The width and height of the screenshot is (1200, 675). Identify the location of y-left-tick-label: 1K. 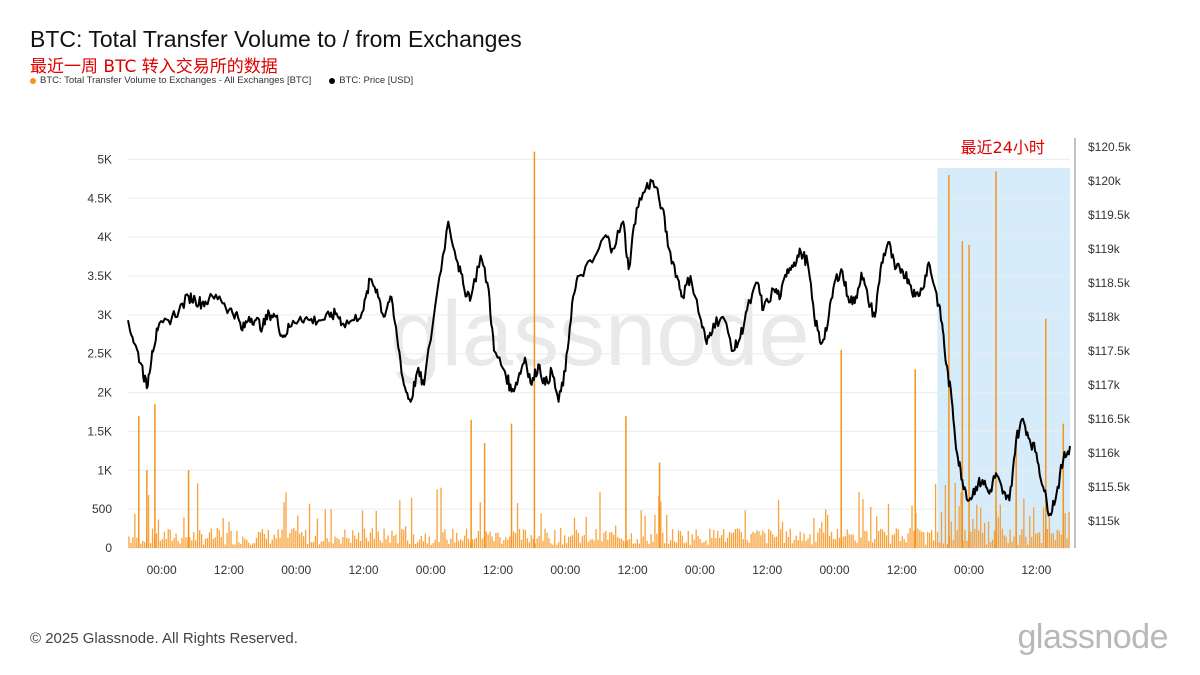
(104, 470).